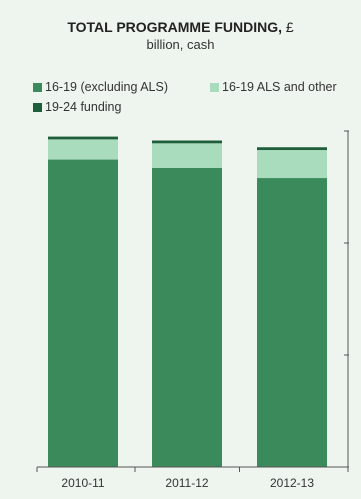 The width and height of the screenshot is (361, 499). Describe the element at coordinates (292, 483) in the screenshot. I see `x-tick-label-2012-13: 2012-13` at that location.